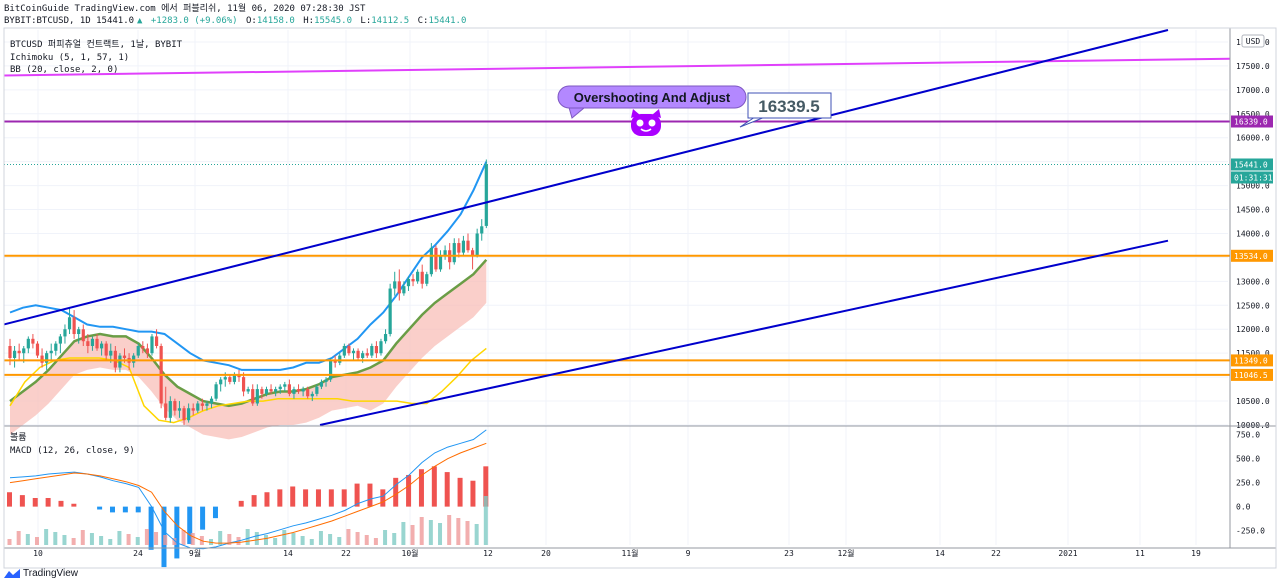  Describe the element at coordinates (688, 553) in the screenshot. I see `x-tick-label: 9` at that location.